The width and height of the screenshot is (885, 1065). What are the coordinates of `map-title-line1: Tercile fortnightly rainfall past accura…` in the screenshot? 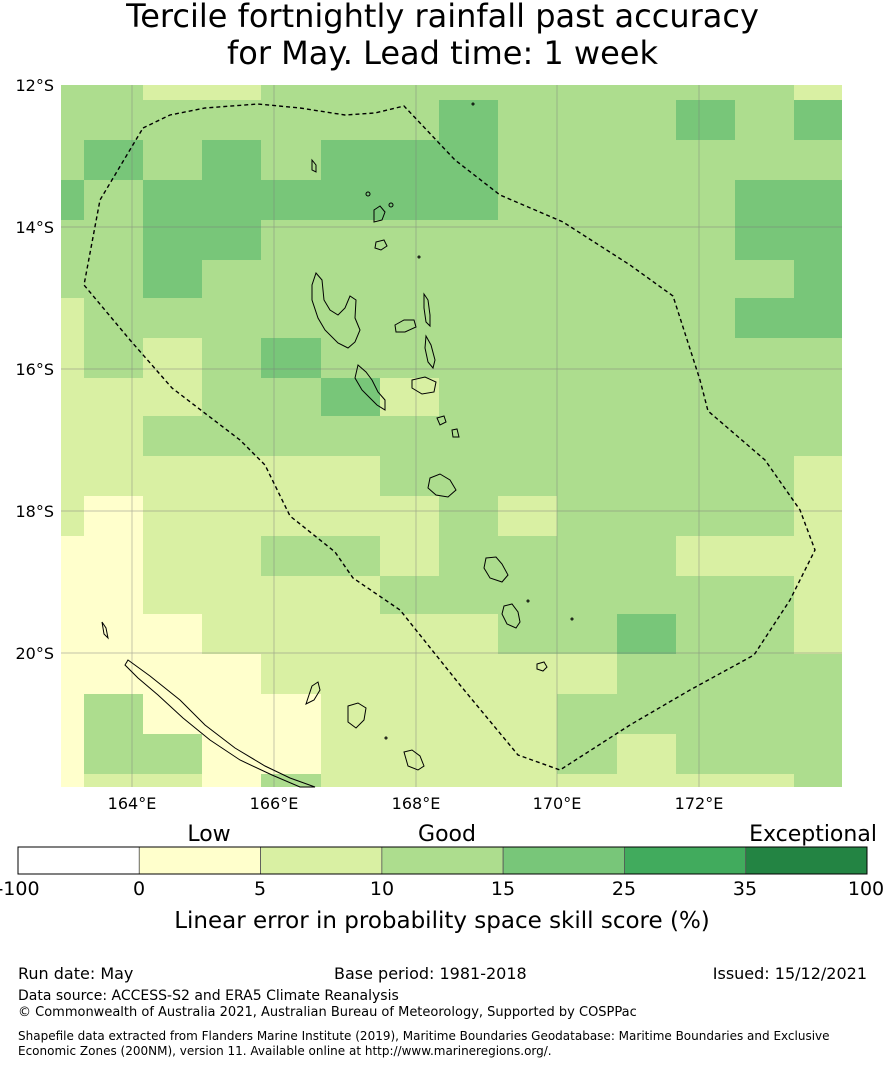 It's located at (442, 17).